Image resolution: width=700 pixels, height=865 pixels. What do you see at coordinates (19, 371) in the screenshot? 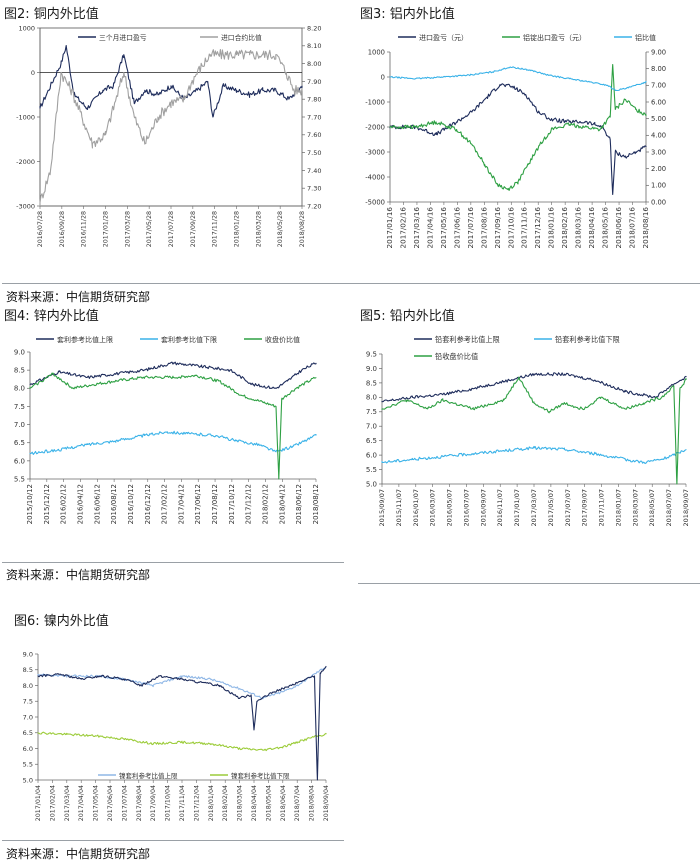
I see `y-tick-label: 8.5` at bounding box center [19, 371].